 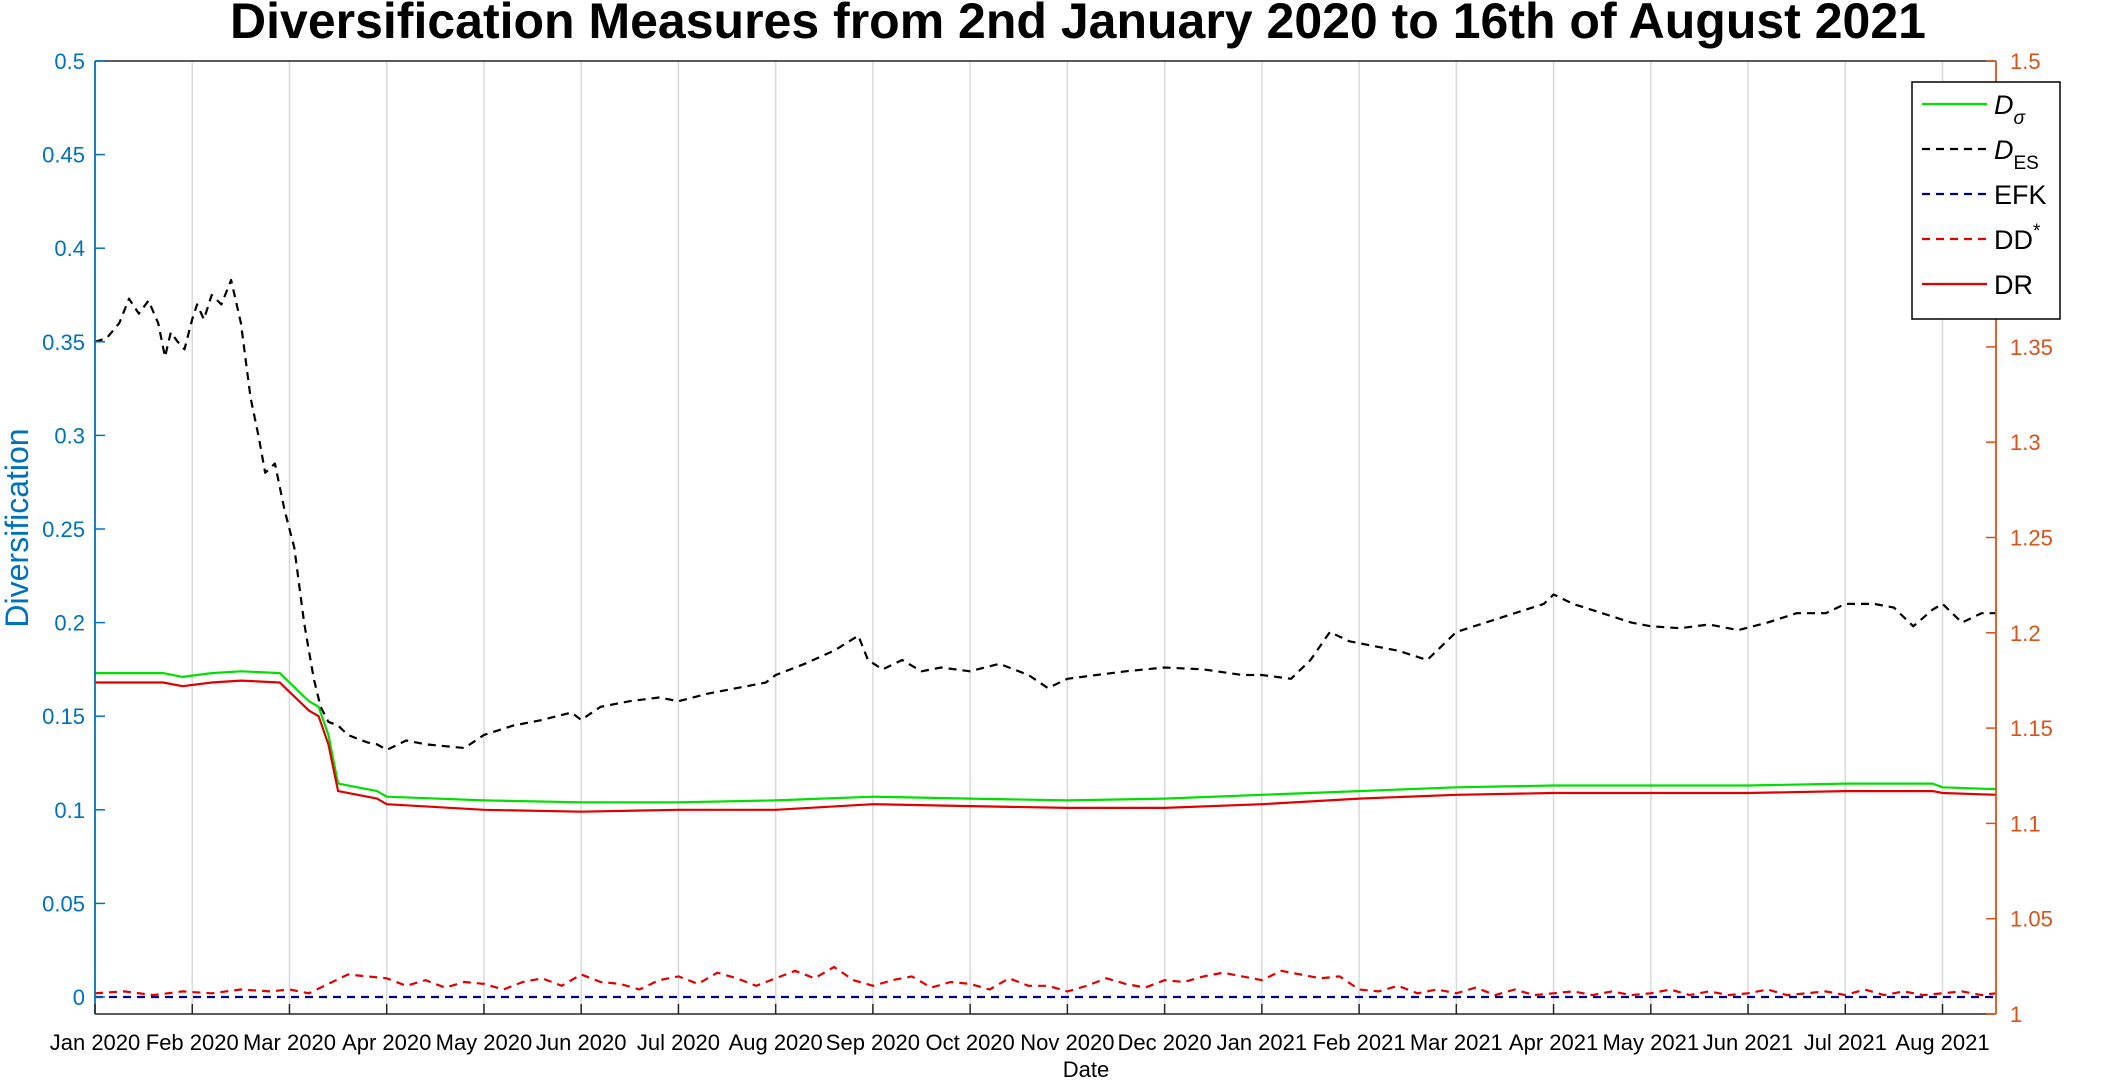 I want to click on y-tick-left-label: 0.35, so click(x=63, y=342).